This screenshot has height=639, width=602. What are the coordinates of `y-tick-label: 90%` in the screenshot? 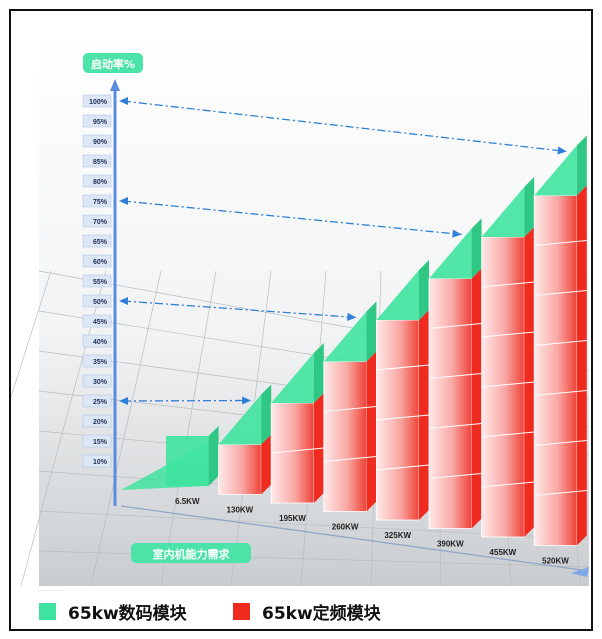 It's located at (100, 142).